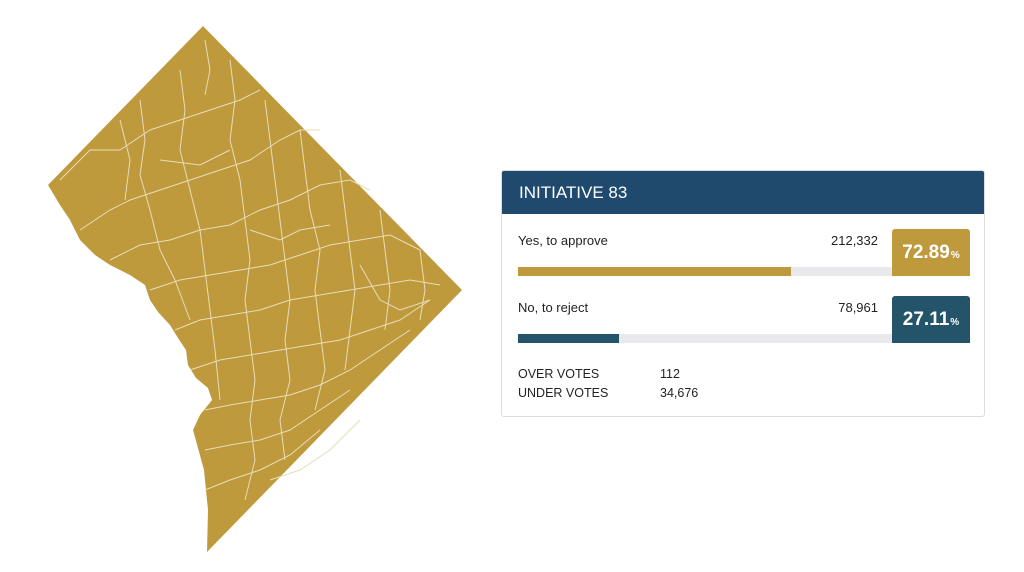 The height and width of the screenshot is (572, 1024). Describe the element at coordinates (559, 374) in the screenshot. I see `stat-label: OVER VOTES` at that location.